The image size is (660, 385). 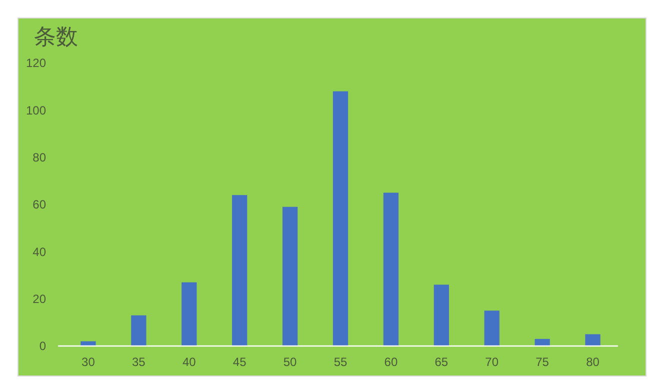 What do you see at coordinates (391, 362) in the screenshot?
I see `x-tick-label: 60` at bounding box center [391, 362].